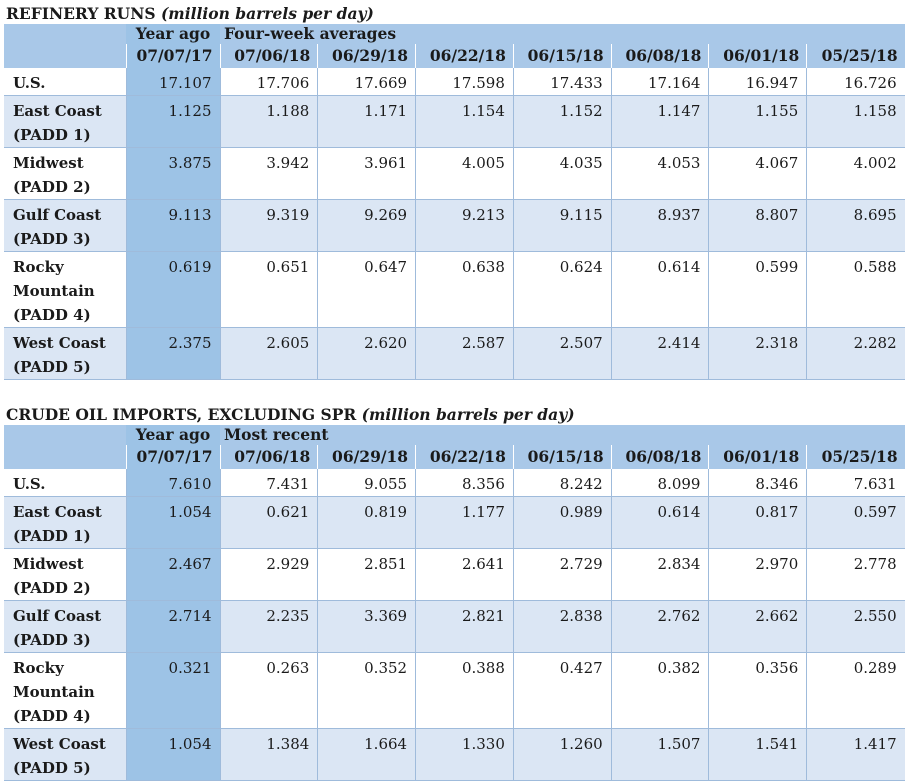  What do you see at coordinates (268, 173) in the screenshot?
I see `value-cell: 3.942` at bounding box center [268, 173].